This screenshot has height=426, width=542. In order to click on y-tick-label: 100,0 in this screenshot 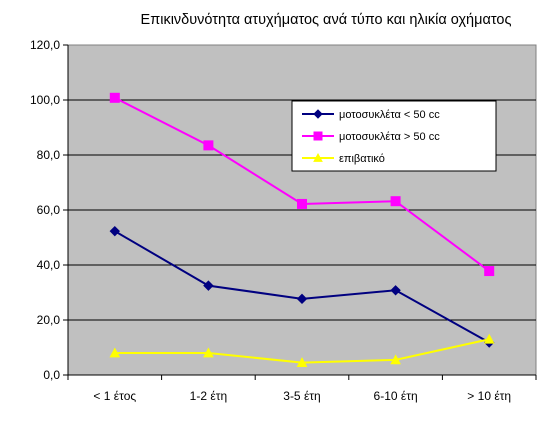, I will do `click(45, 100)`.